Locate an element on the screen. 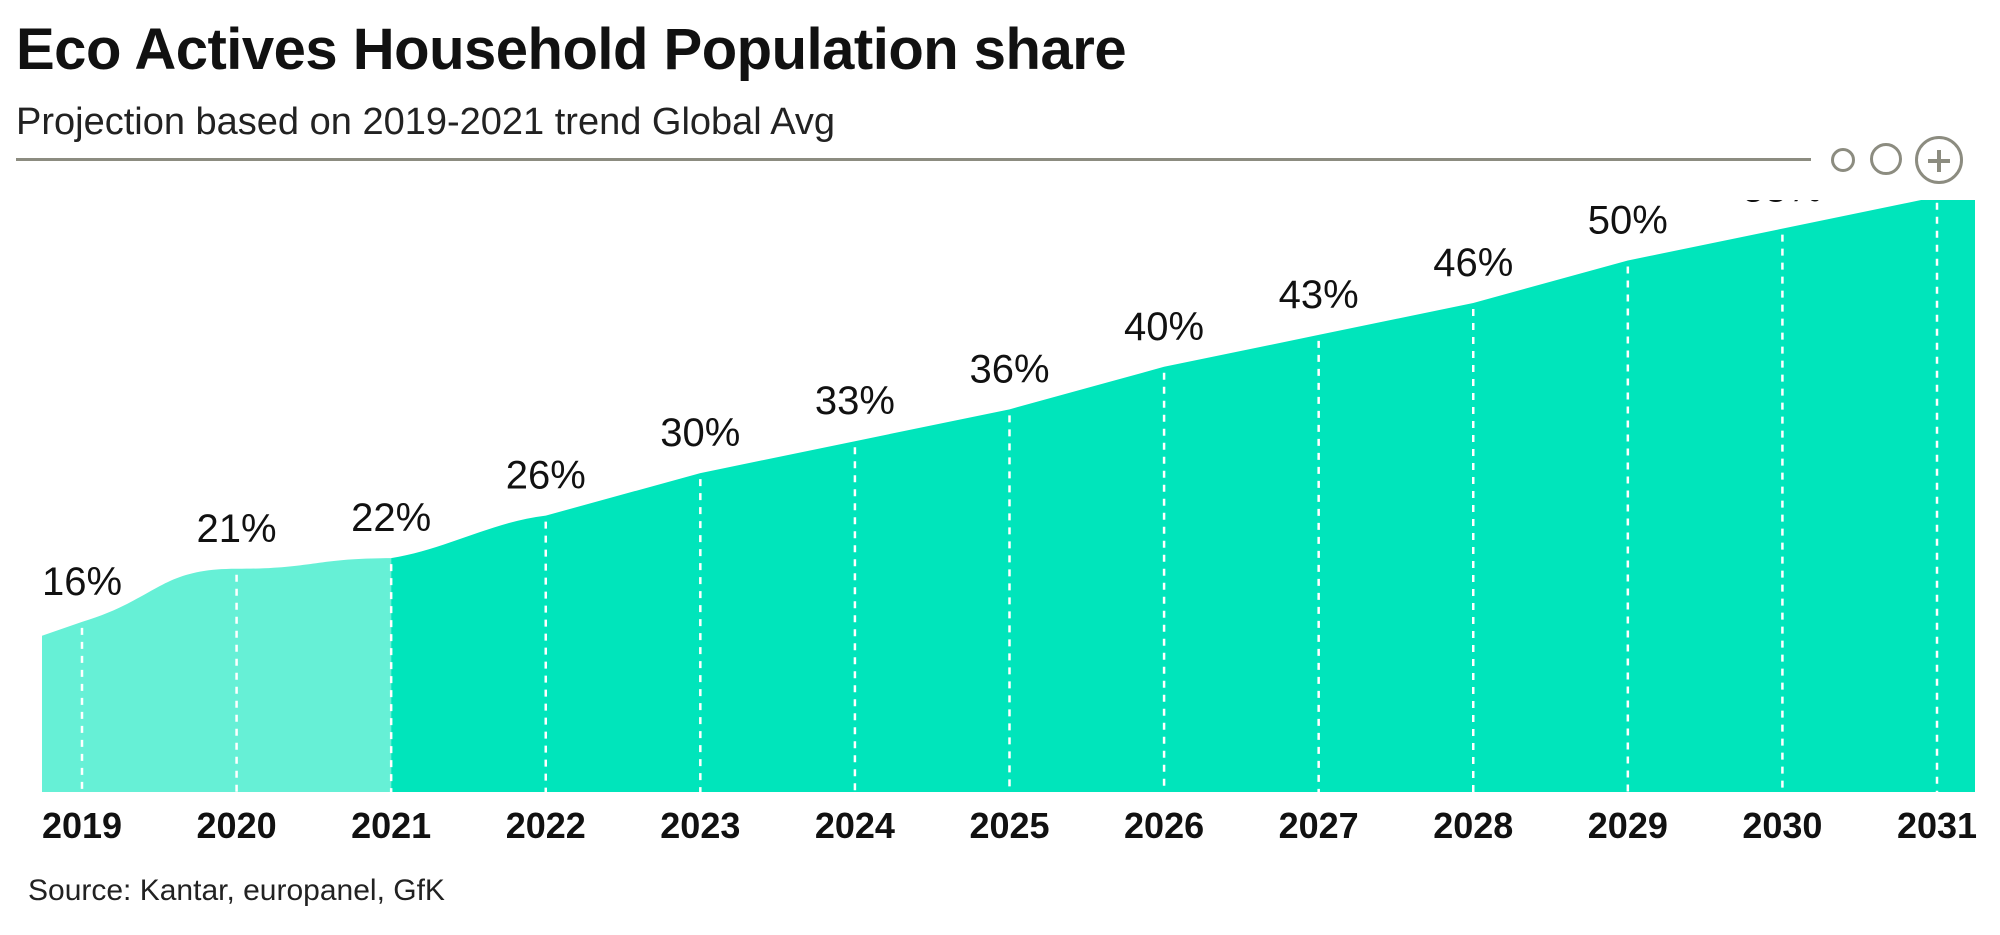 The height and width of the screenshot is (935, 2000). value-label: 40% is located at coordinates (1164, 327).